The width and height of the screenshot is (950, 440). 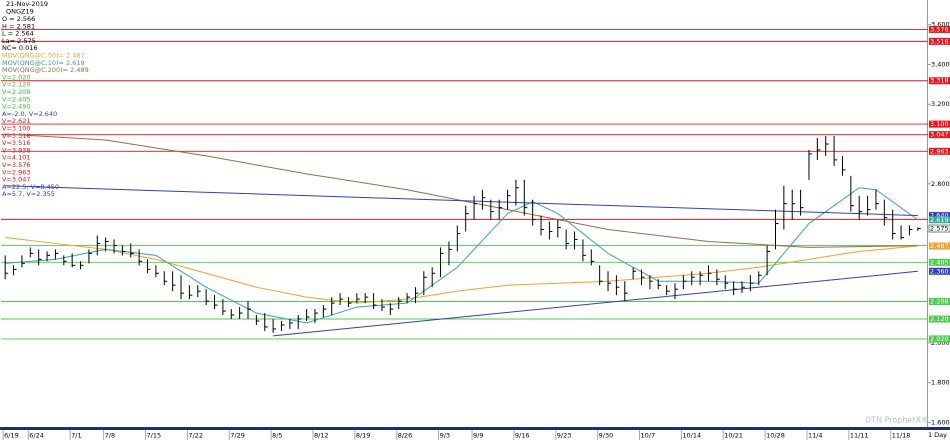 What do you see at coordinates (16, 143) in the screenshot?
I see `legend-entry: V=3.516` at bounding box center [16, 143].